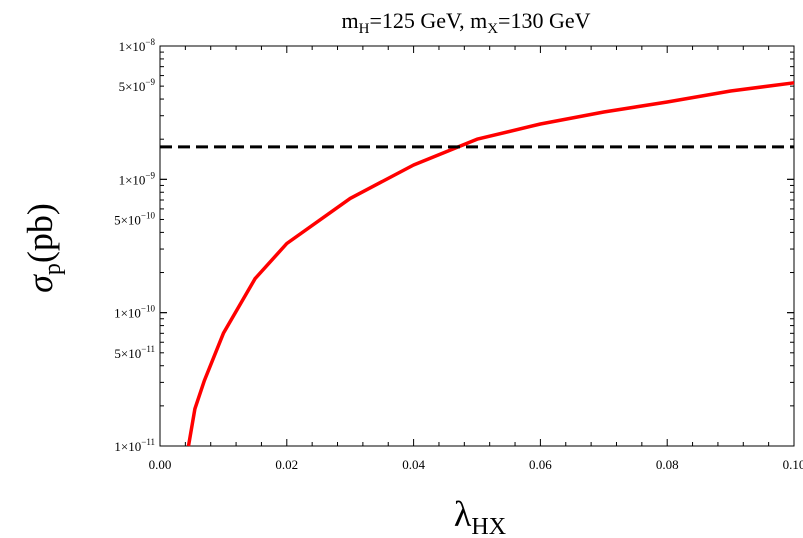 This screenshot has height=538, width=803. Describe the element at coordinates (540, 464) in the screenshot. I see `x-tick-label: 0.06` at that location.